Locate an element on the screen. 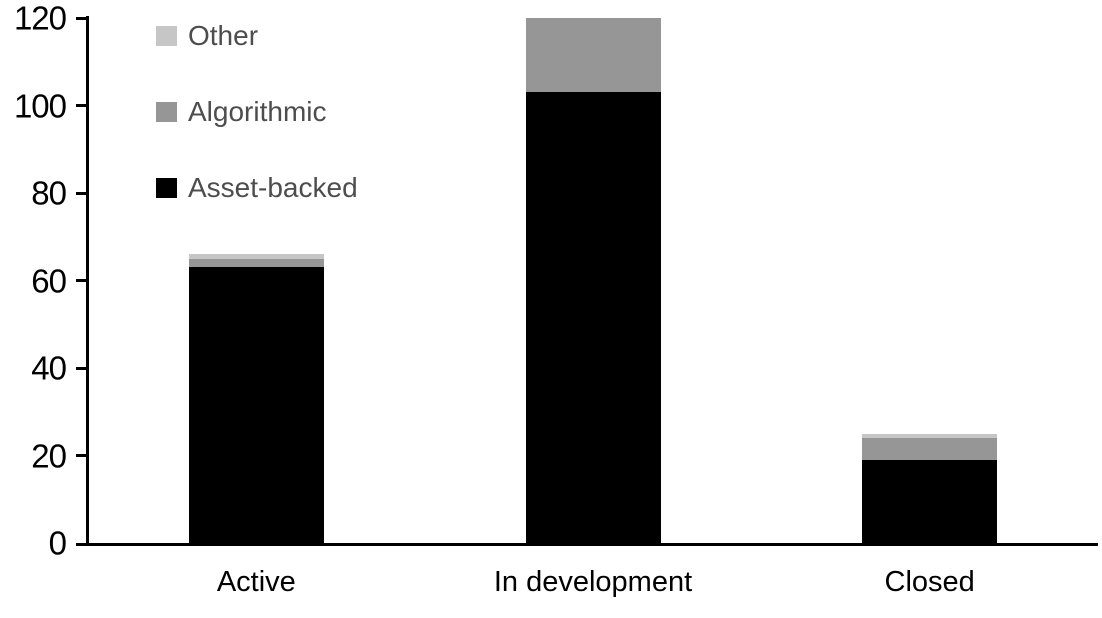 This screenshot has height=618, width=1102. legend-item-asset-backed: Asset-backed is located at coordinates (257, 188).